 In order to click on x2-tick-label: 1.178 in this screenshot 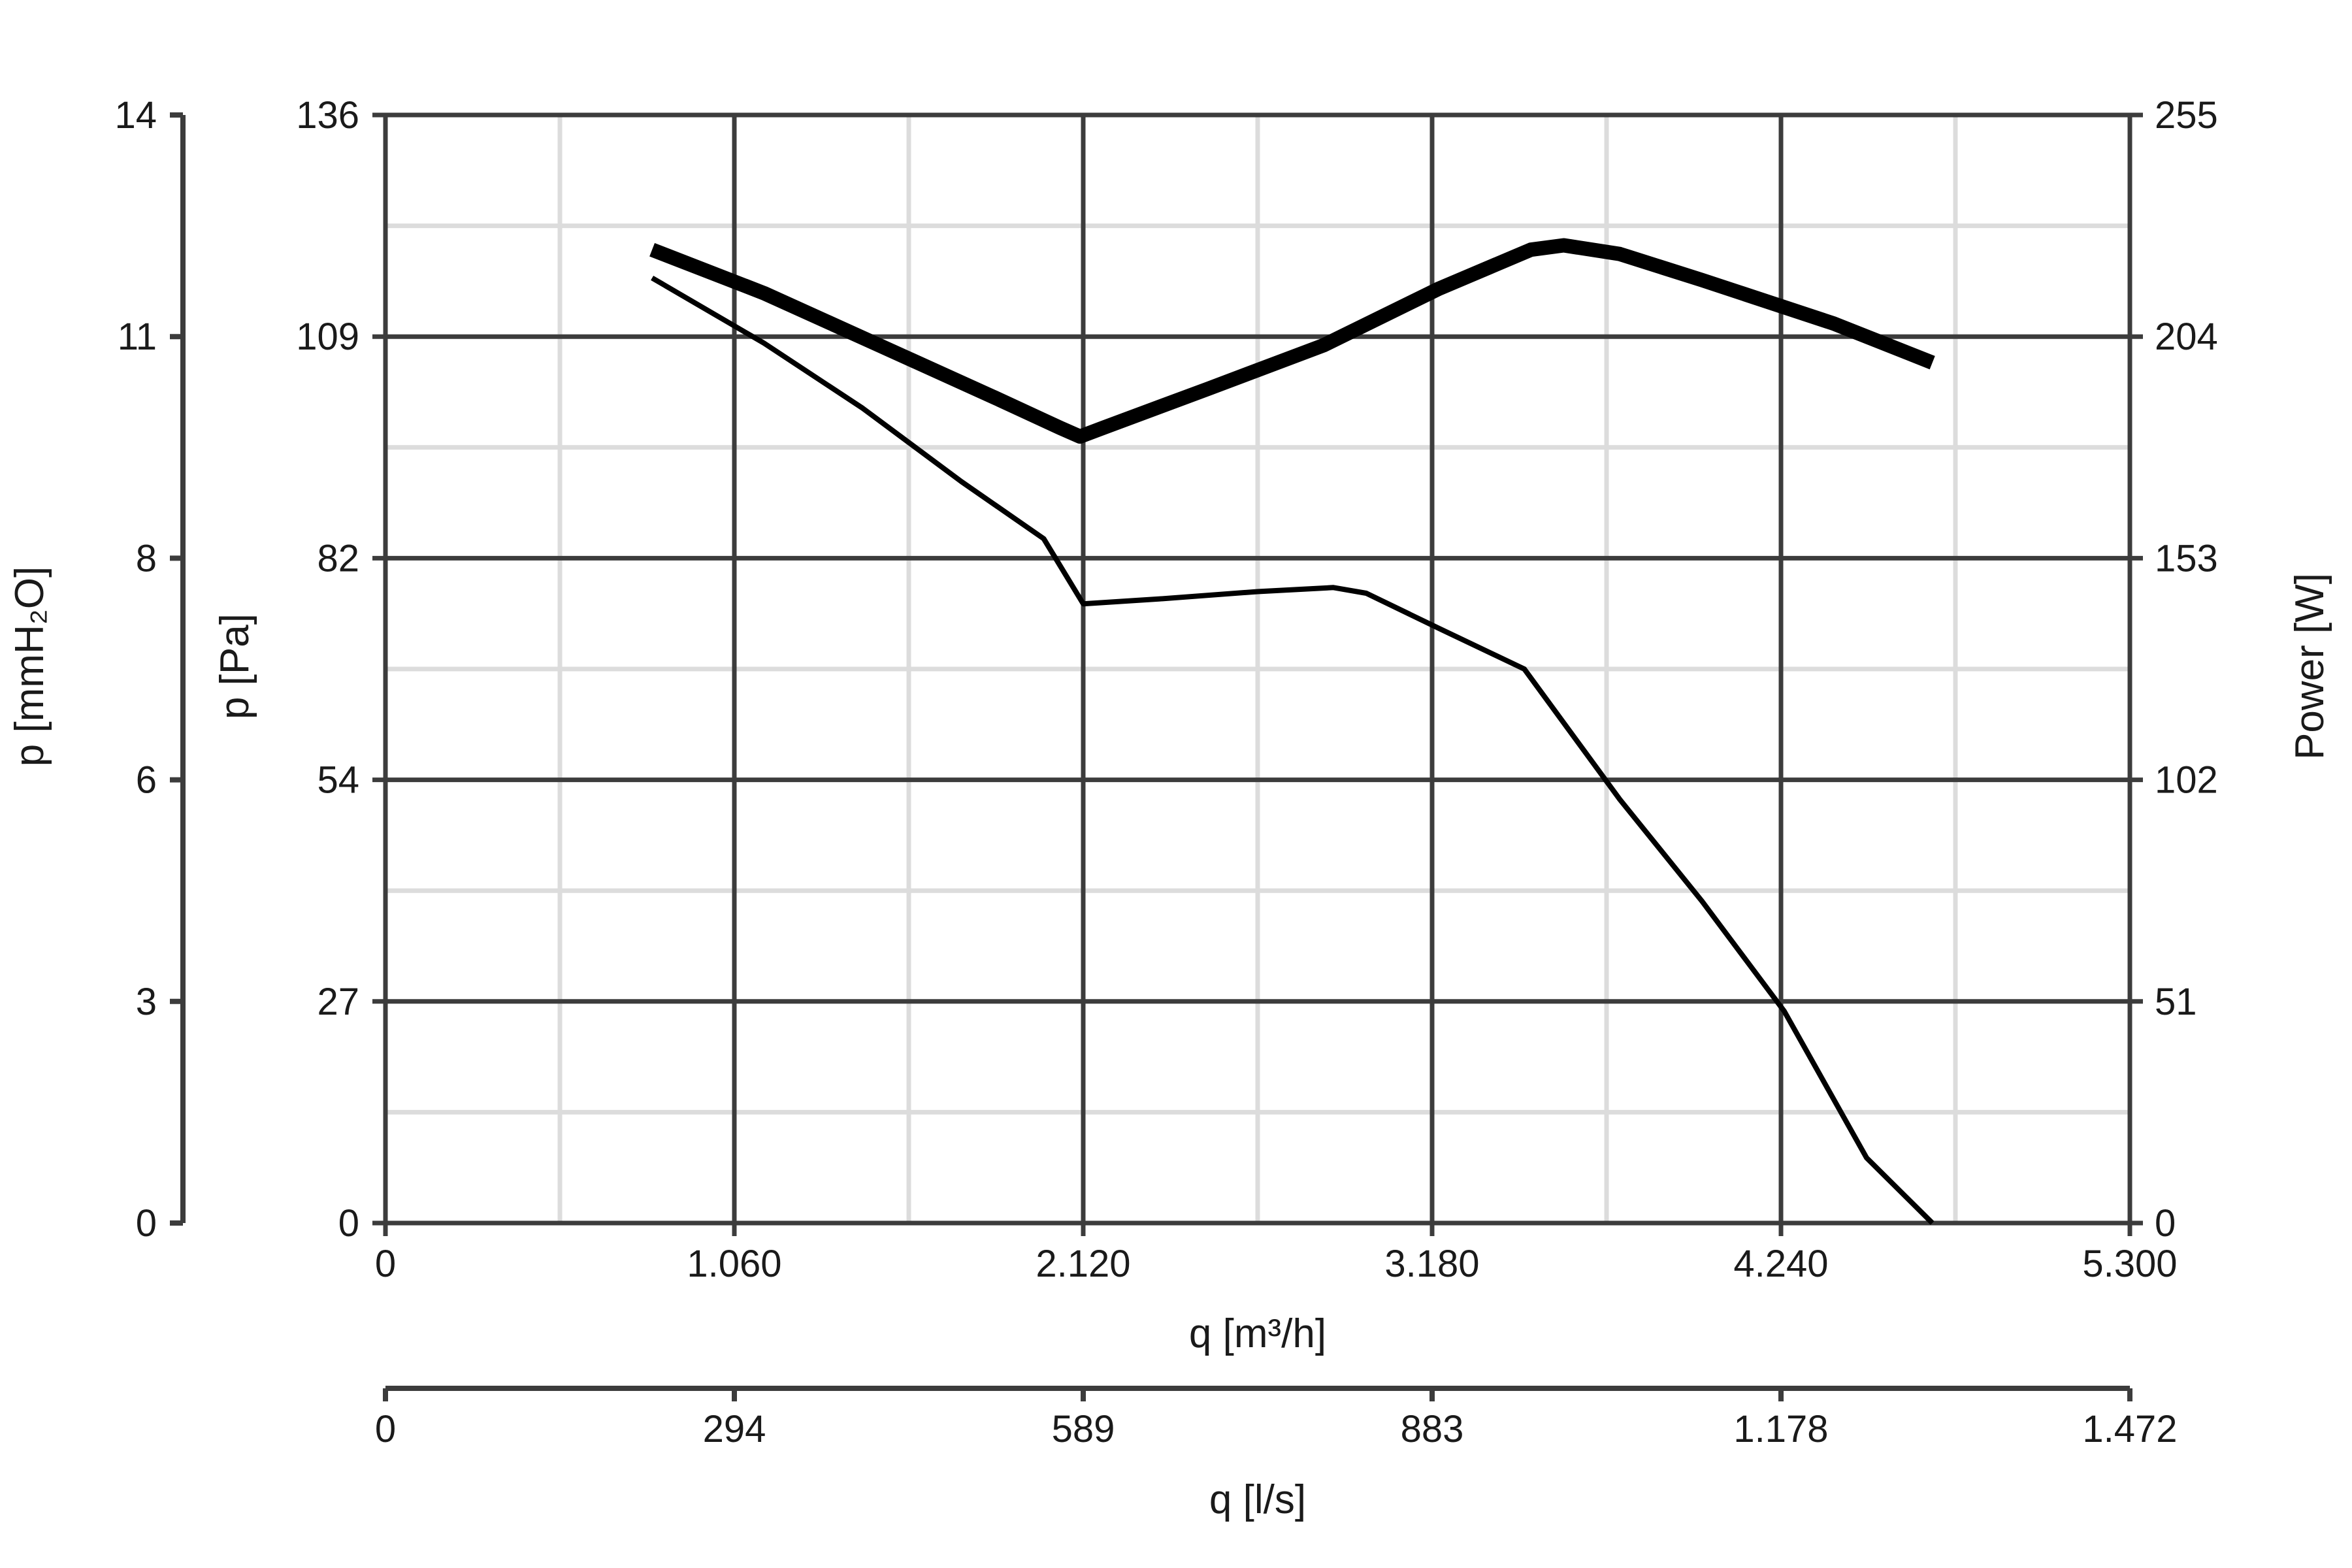, I will do `click(1780, 1429)`.